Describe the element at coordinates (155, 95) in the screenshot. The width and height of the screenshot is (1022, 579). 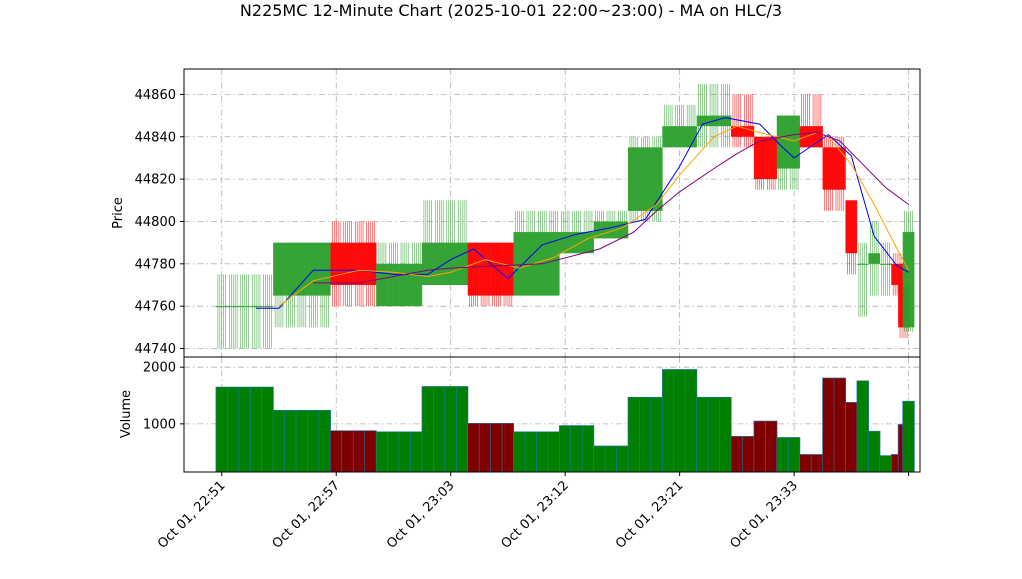
I see `price-tick-label: 44860` at that location.